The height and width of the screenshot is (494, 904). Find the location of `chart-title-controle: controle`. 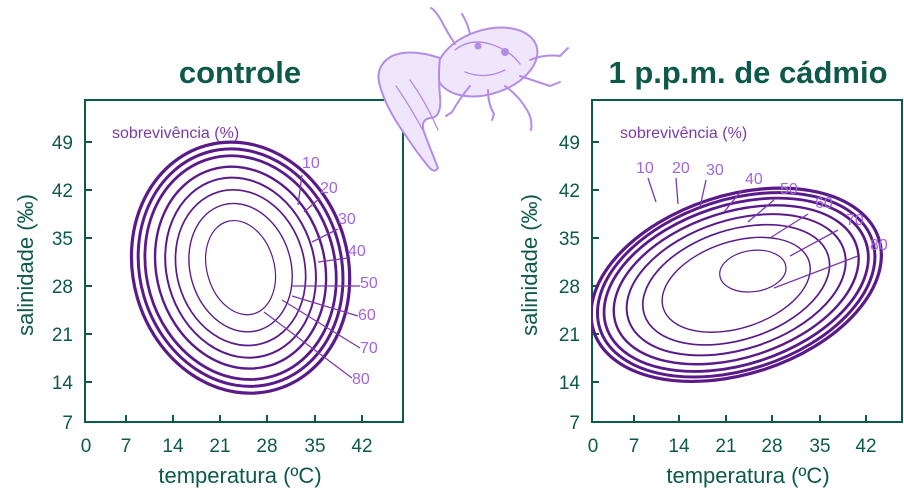

chart-title-controle: controle is located at coordinates (240, 72).